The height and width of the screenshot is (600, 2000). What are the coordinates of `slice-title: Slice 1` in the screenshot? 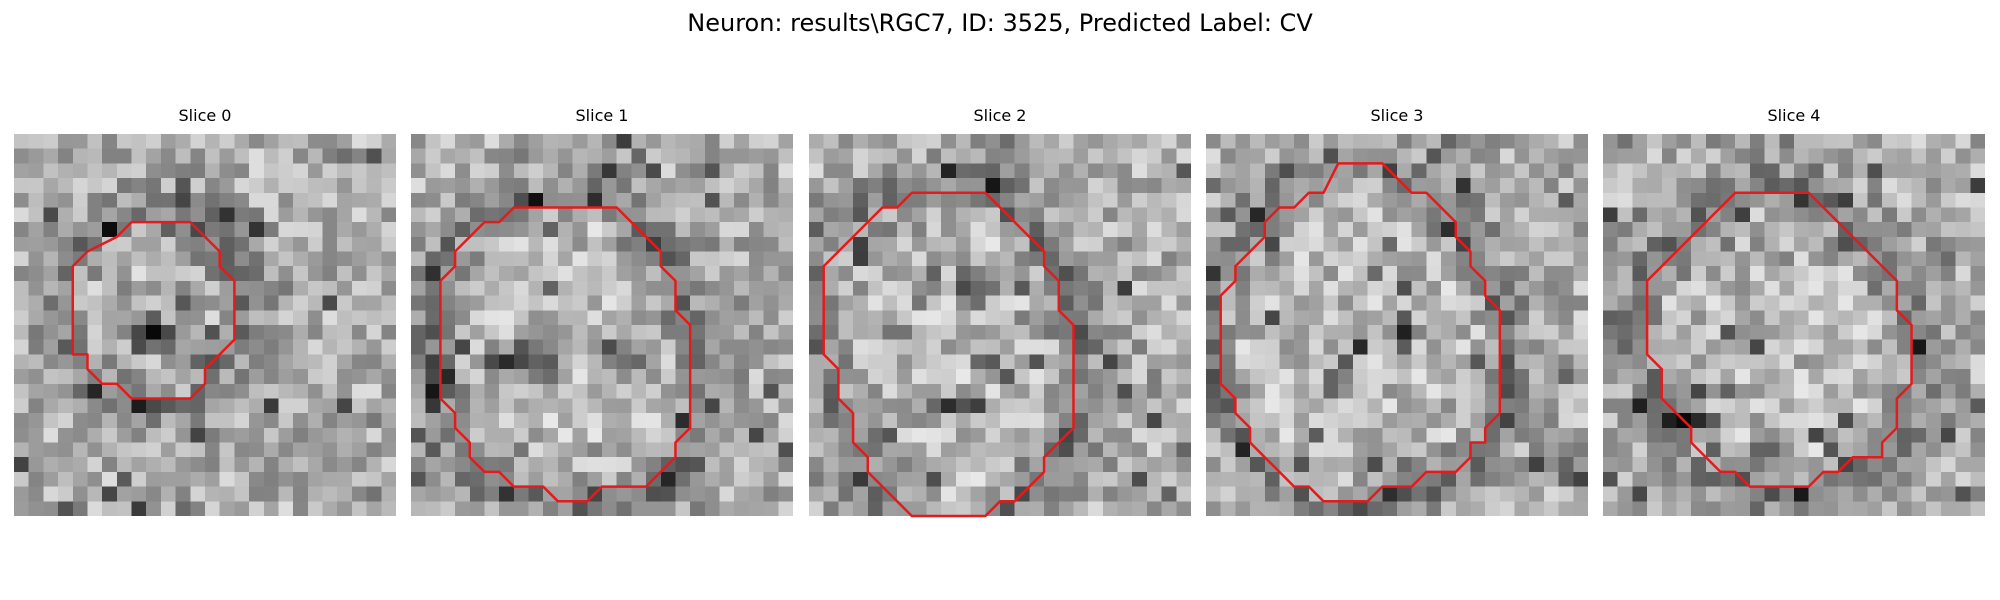 It's located at (602, 115).